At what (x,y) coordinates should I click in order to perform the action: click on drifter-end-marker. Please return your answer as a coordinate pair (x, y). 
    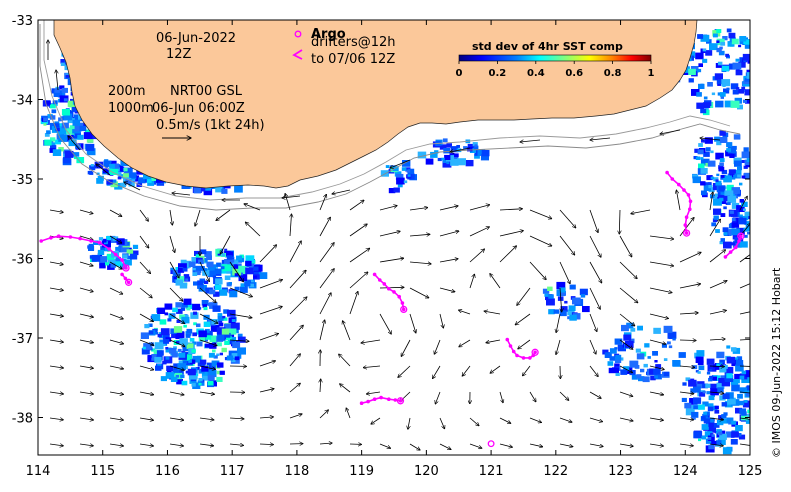
    Looking at the image, I should click on (741, 236).